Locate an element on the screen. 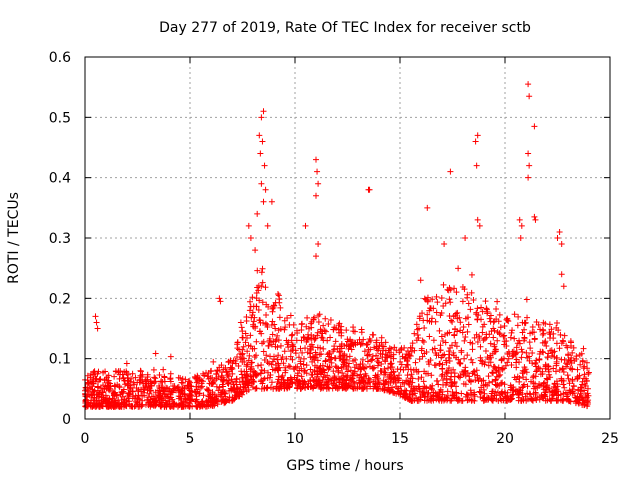  x-tick-label: 25 is located at coordinates (610, 439).